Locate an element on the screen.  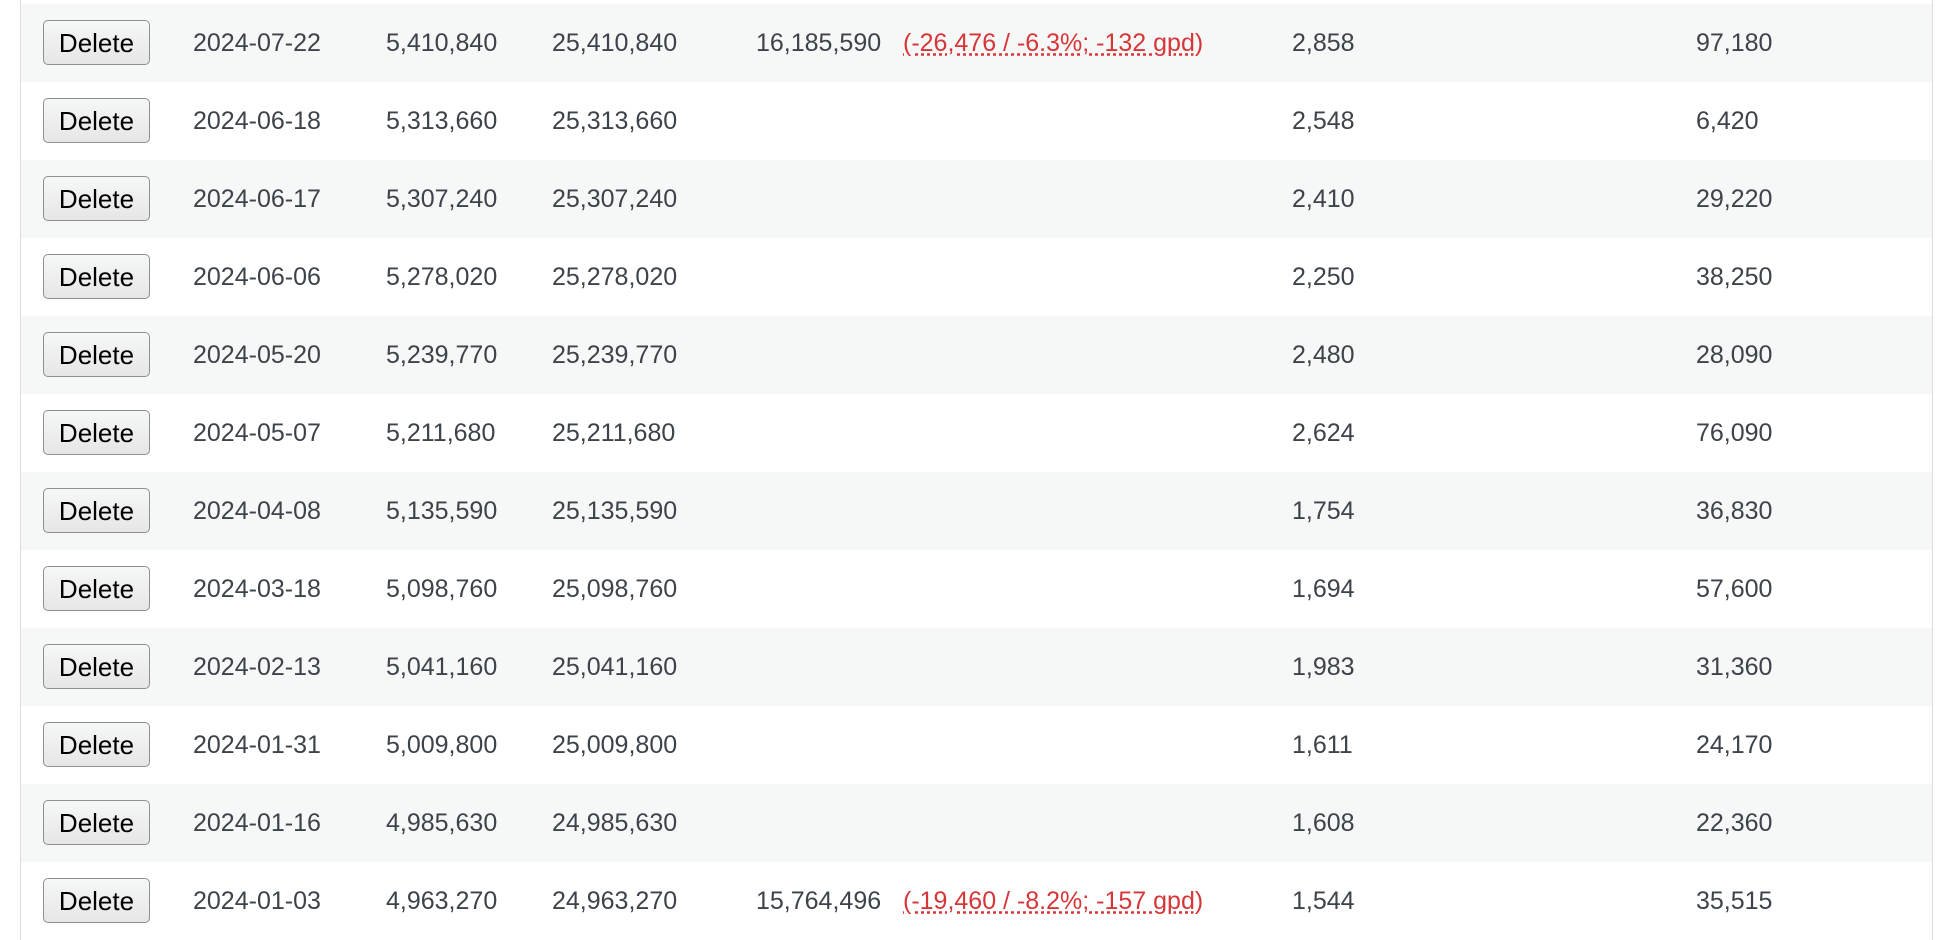
col2-cell: 25,307,240 is located at coordinates (614, 199).